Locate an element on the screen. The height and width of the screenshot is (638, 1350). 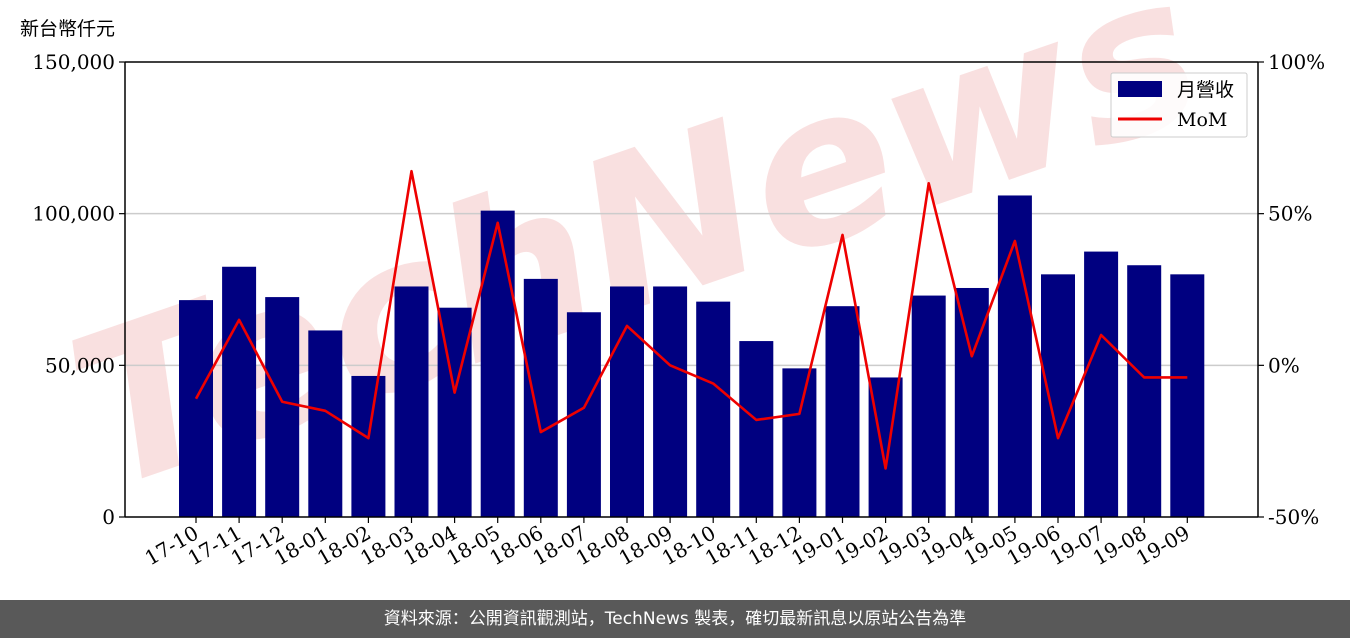
y-axis-unit-label: 新台幣仟元 is located at coordinates (68, 29).